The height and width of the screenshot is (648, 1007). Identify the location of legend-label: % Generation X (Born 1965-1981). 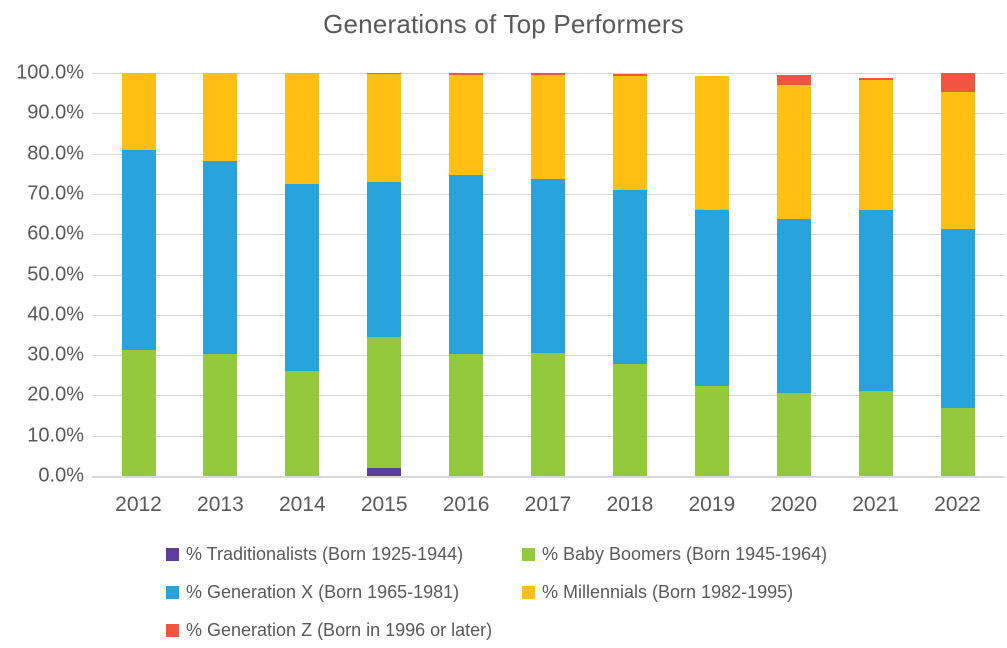
(323, 592).